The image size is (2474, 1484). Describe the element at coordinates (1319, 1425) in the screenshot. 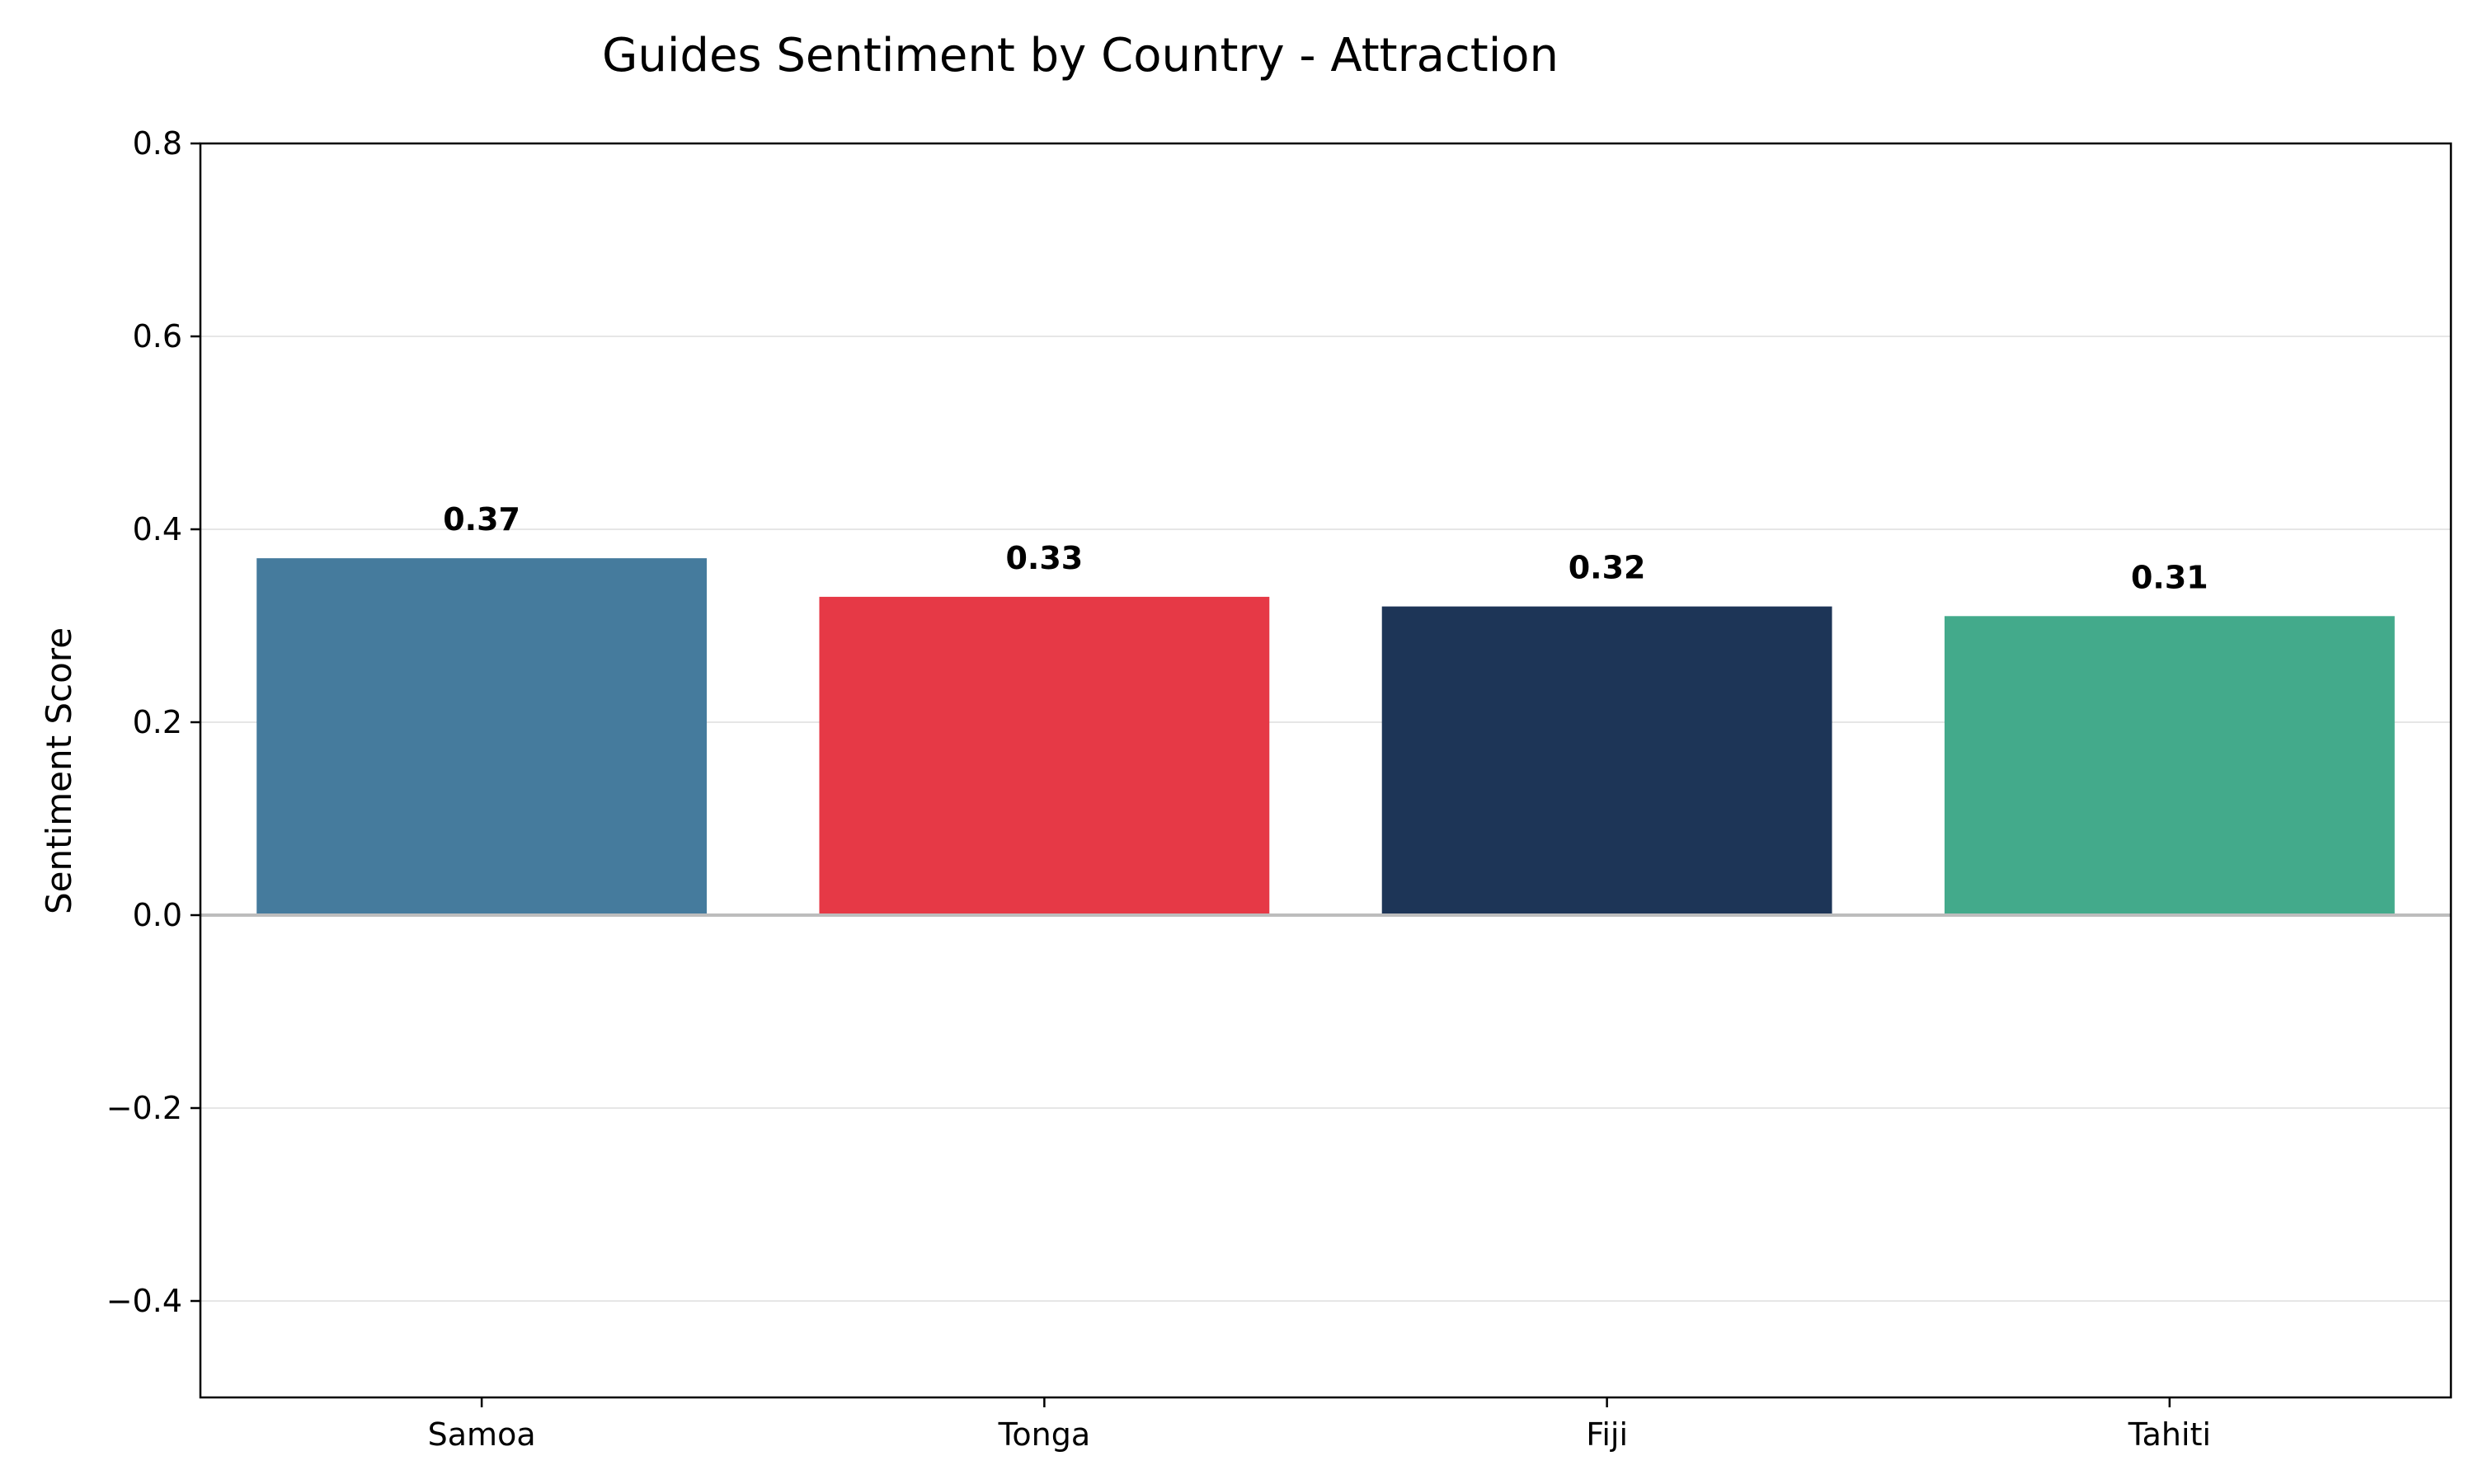

I see `x-axis-ticks: Samoa Tonga Fiji Tahiti` at that location.